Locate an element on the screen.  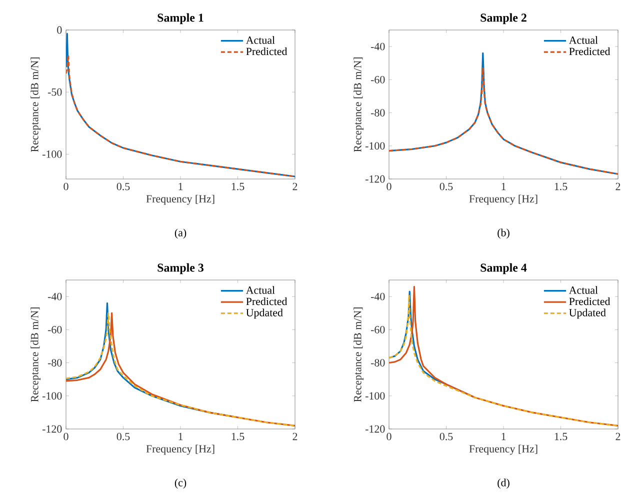
text: (d) is located at coordinates (504, 483).